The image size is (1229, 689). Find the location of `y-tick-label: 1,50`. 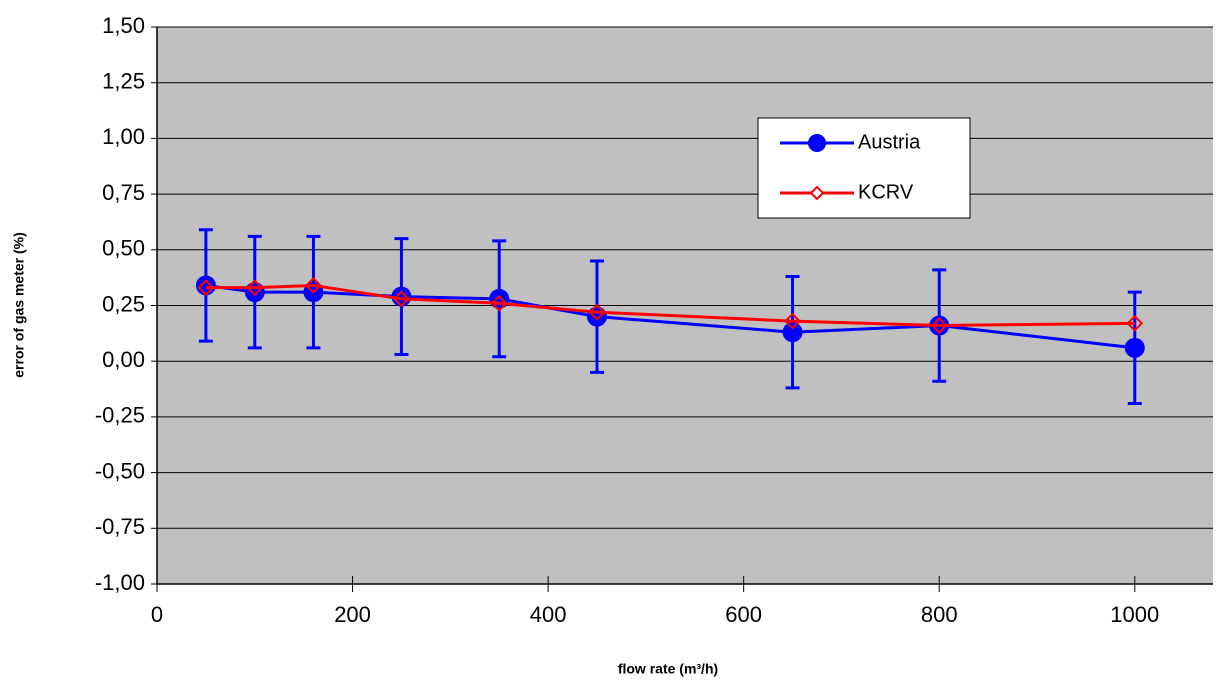

y-tick-label: 1,50 is located at coordinates (123, 25).